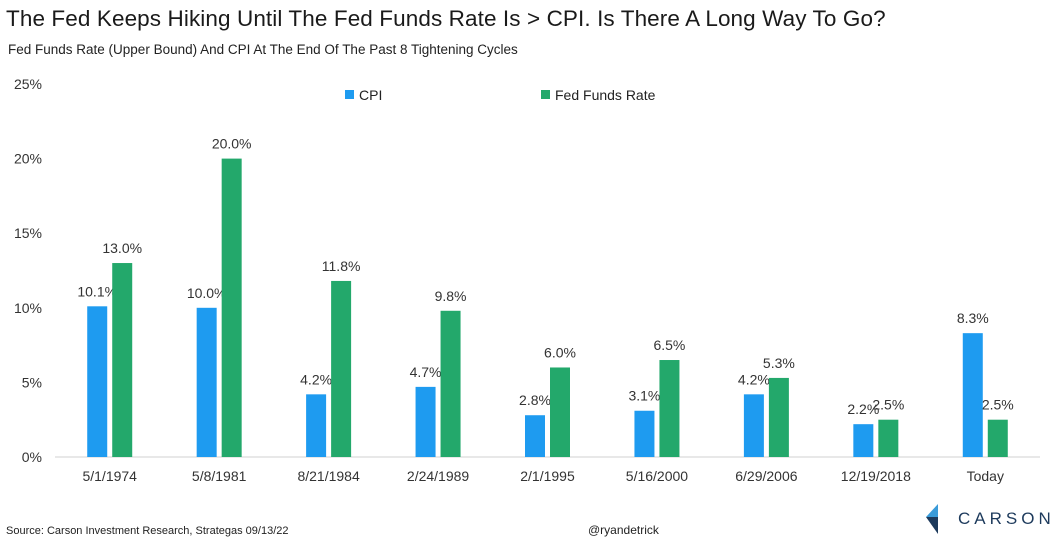 The width and height of the screenshot is (1051, 544). I want to click on brand-logo: CARSON, so click(988, 519).